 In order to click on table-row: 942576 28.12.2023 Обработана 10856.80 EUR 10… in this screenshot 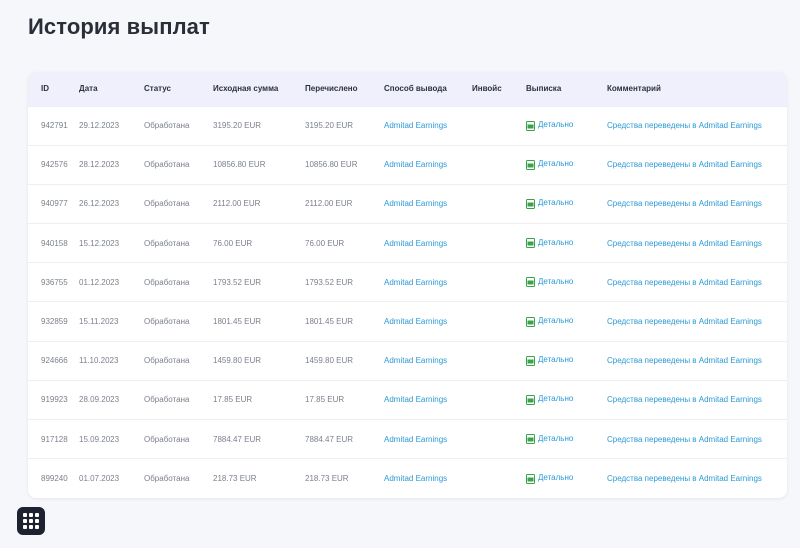, I will do `click(407, 164)`.